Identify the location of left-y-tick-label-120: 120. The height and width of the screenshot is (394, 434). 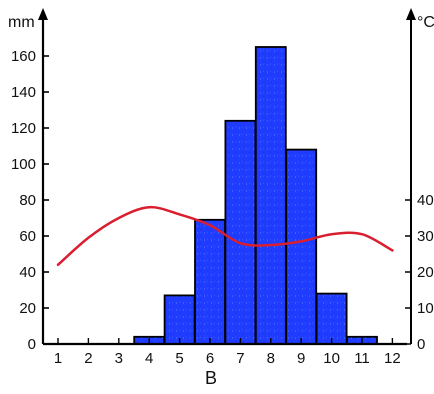
(23, 128).